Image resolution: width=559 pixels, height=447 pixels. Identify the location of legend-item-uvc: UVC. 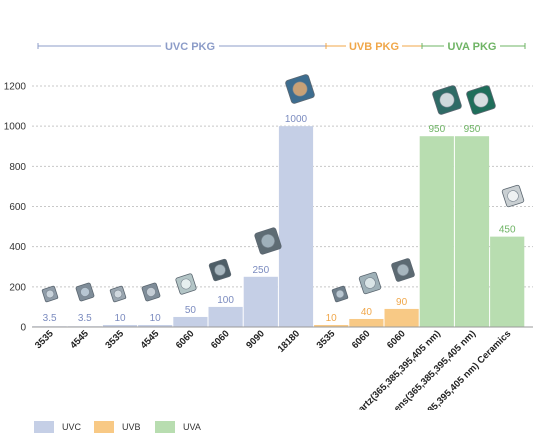
(57, 427).